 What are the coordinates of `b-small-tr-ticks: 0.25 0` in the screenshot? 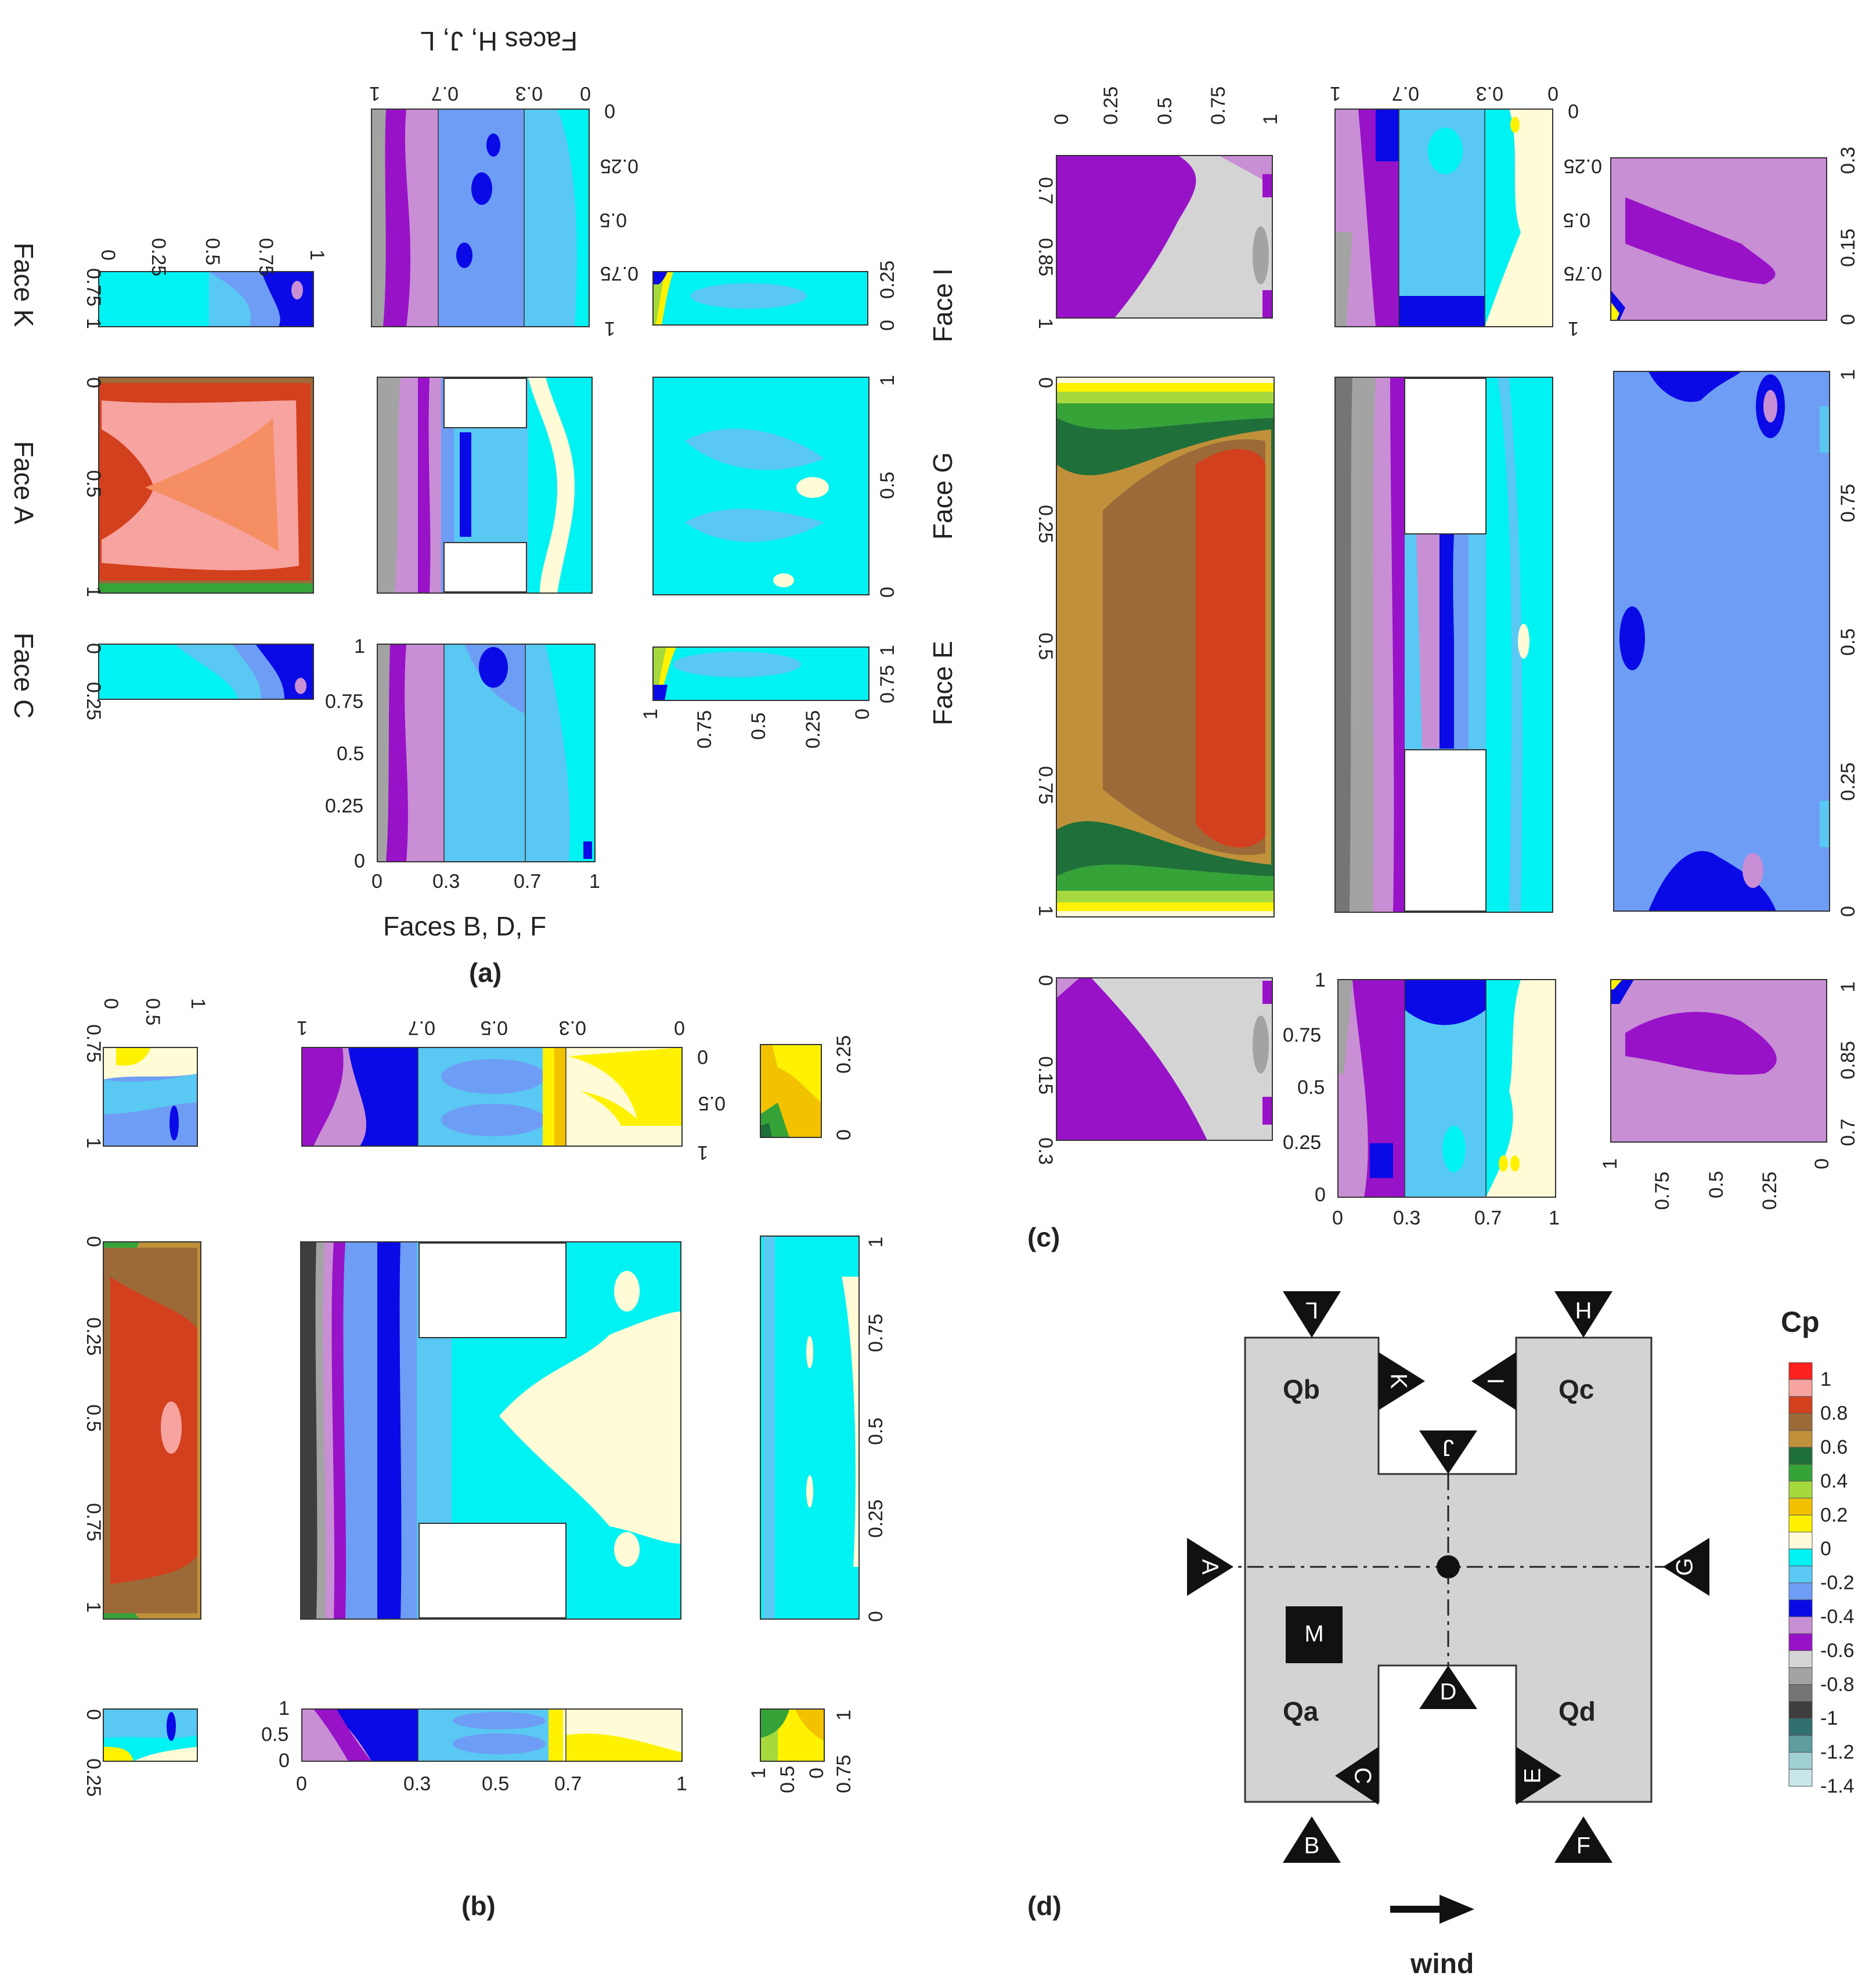 It's located at (844, 1087).